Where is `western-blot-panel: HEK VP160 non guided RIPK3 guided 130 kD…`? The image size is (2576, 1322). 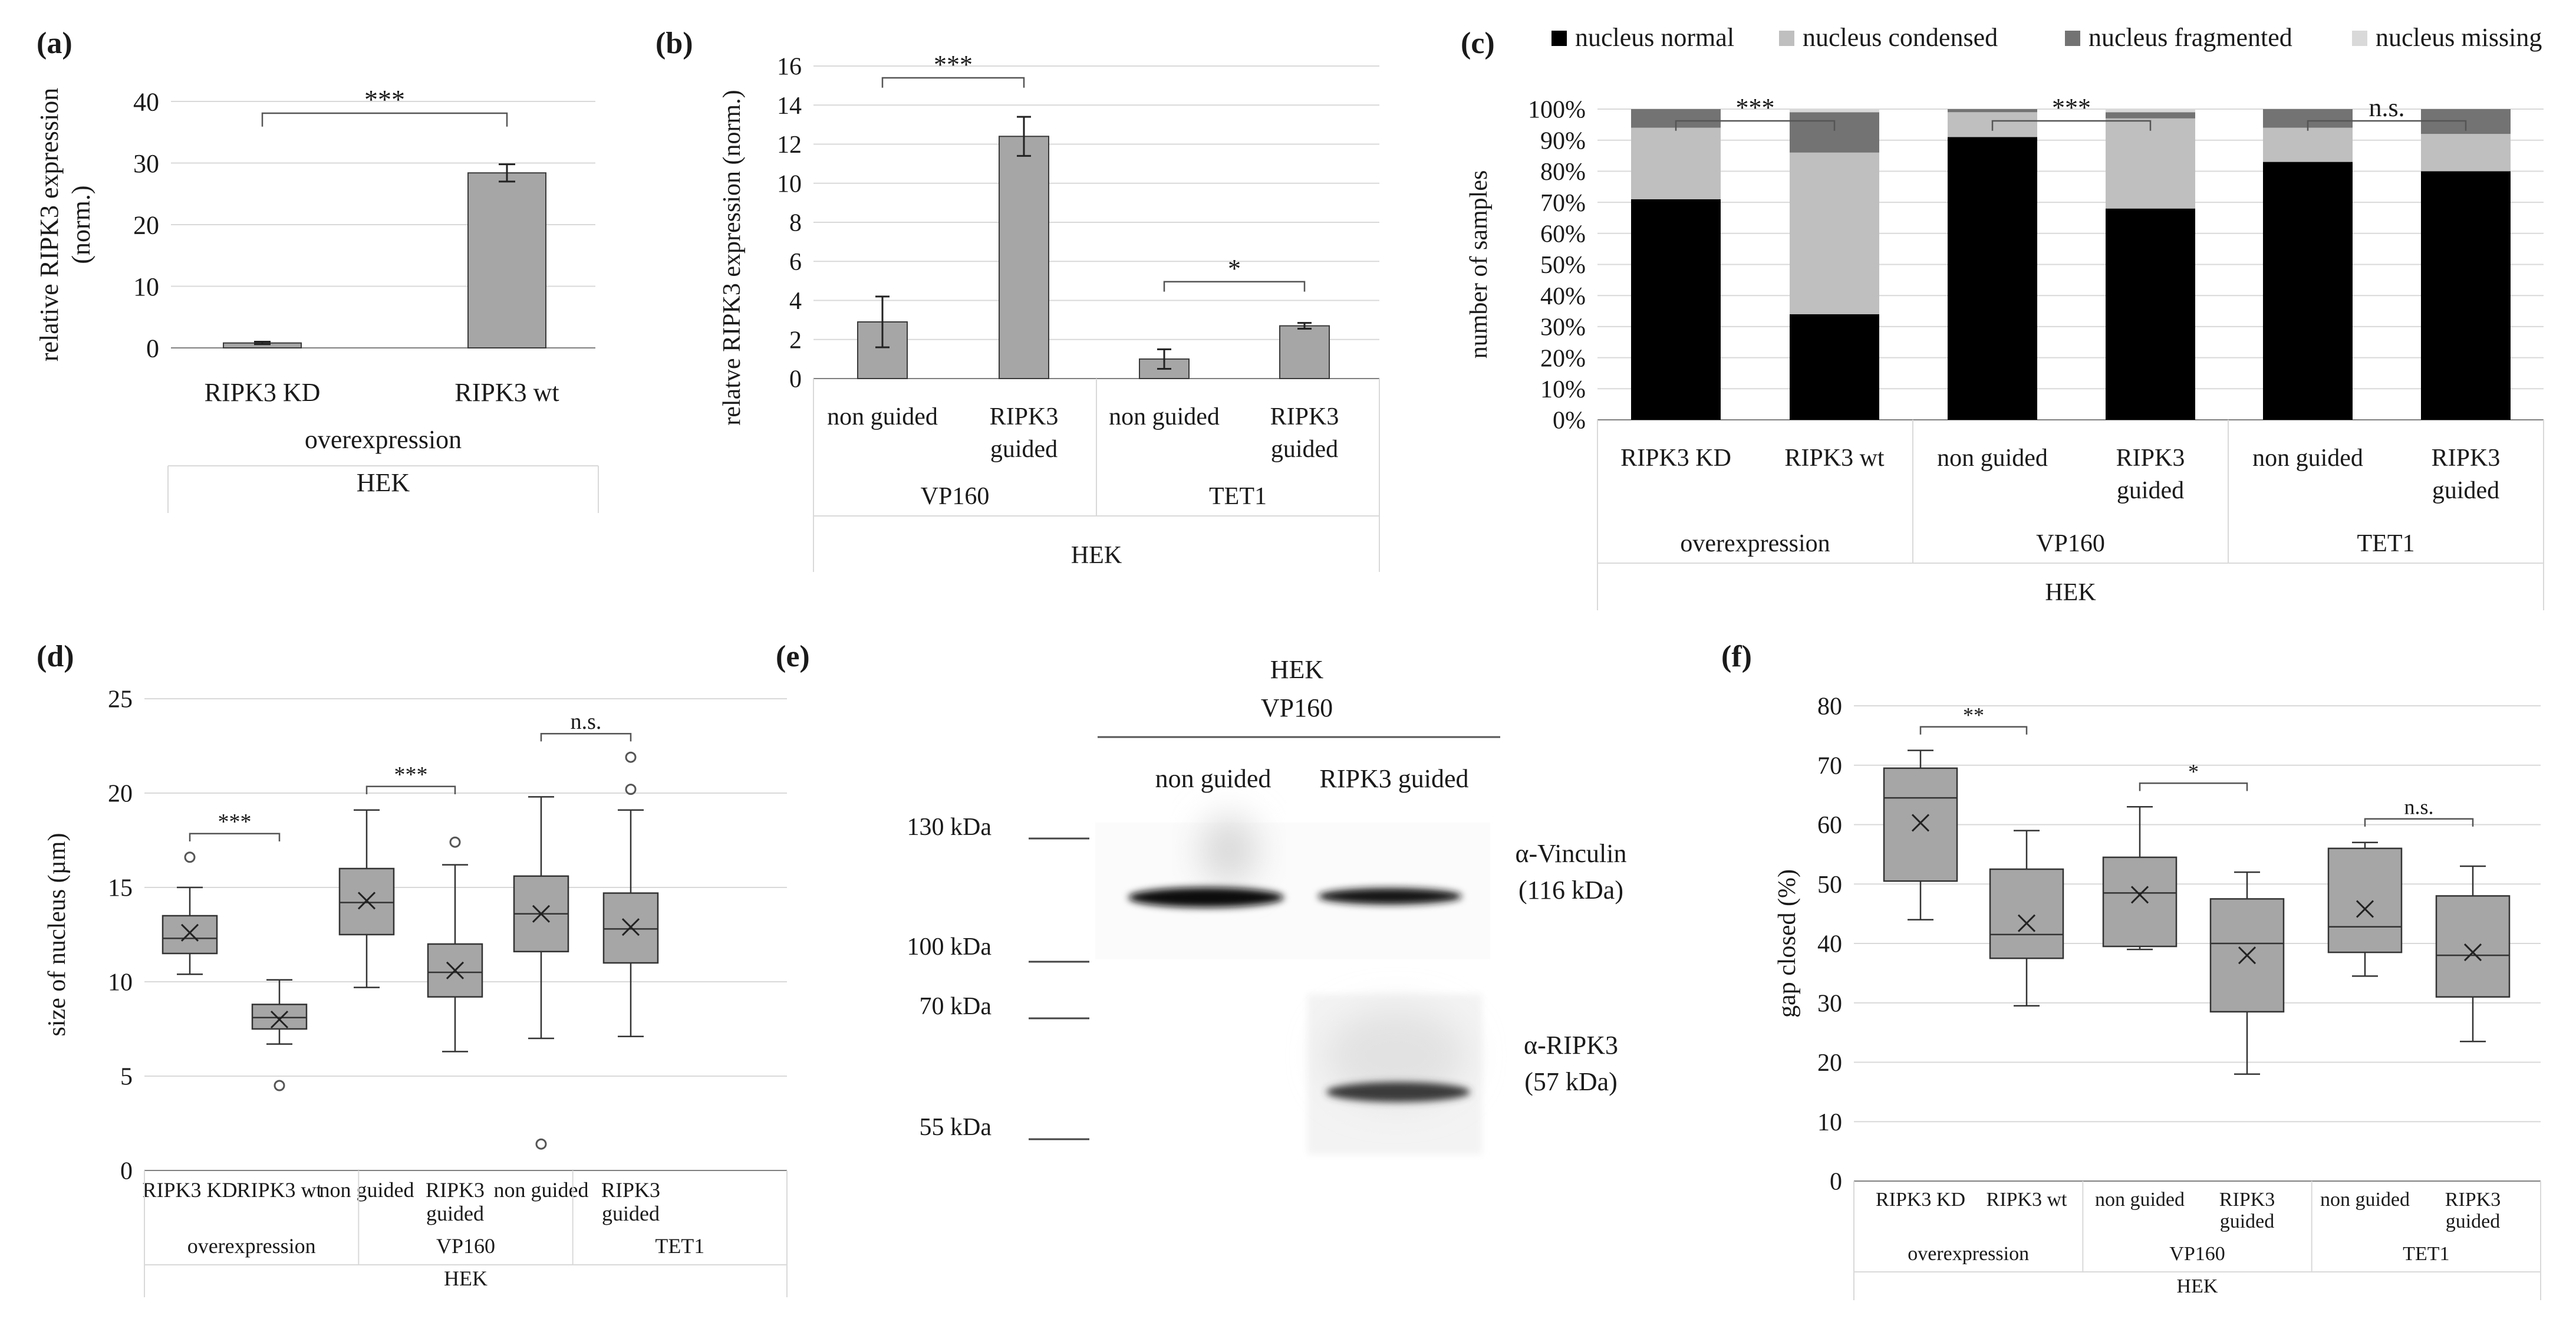
western-blot-panel: HEK VP160 non guided RIPK3 guided 130 kD… is located at coordinates (1267, 905).